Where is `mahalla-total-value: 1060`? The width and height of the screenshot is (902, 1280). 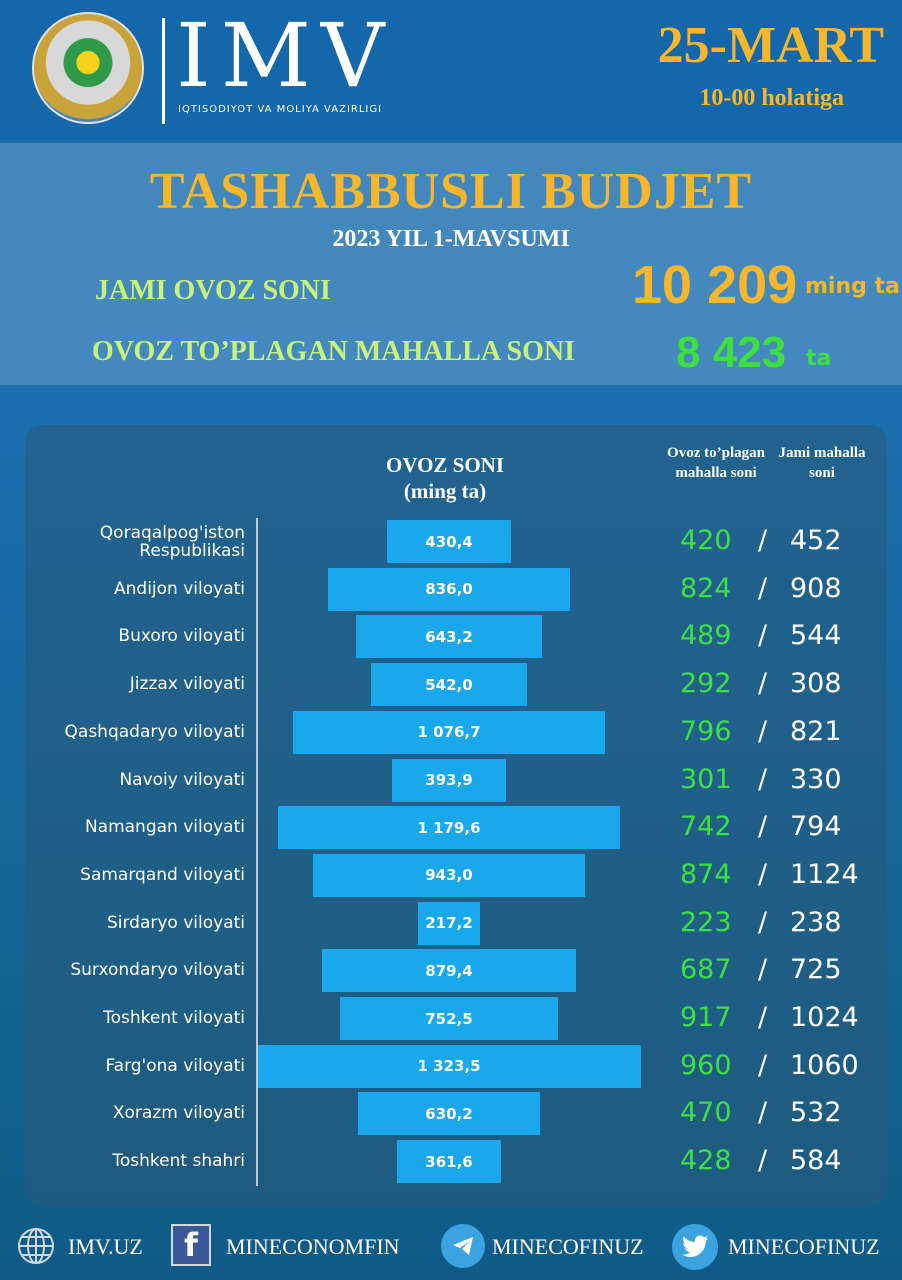
mahalla-total-value: 1060 is located at coordinates (824, 1065).